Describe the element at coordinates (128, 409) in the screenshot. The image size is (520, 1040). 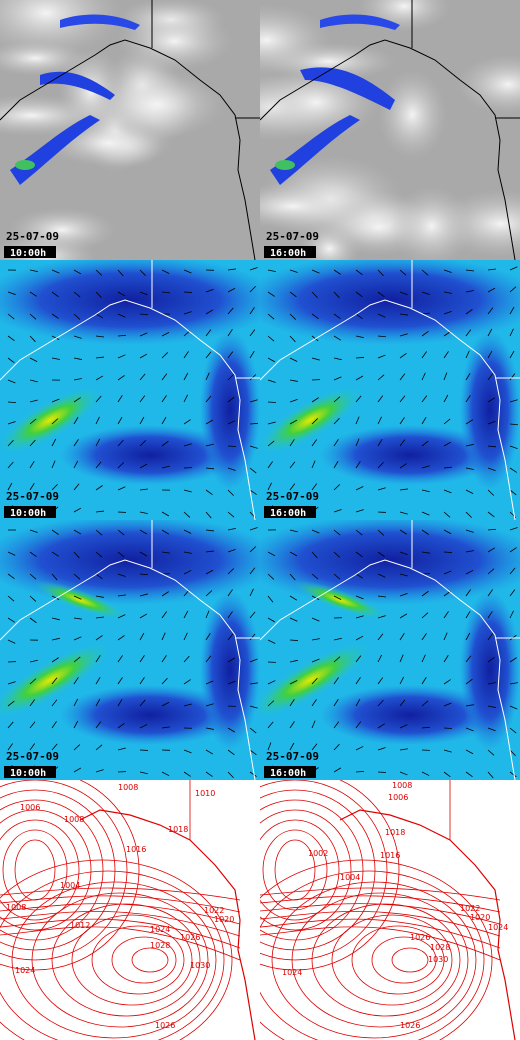
I see `coastline` at that location.